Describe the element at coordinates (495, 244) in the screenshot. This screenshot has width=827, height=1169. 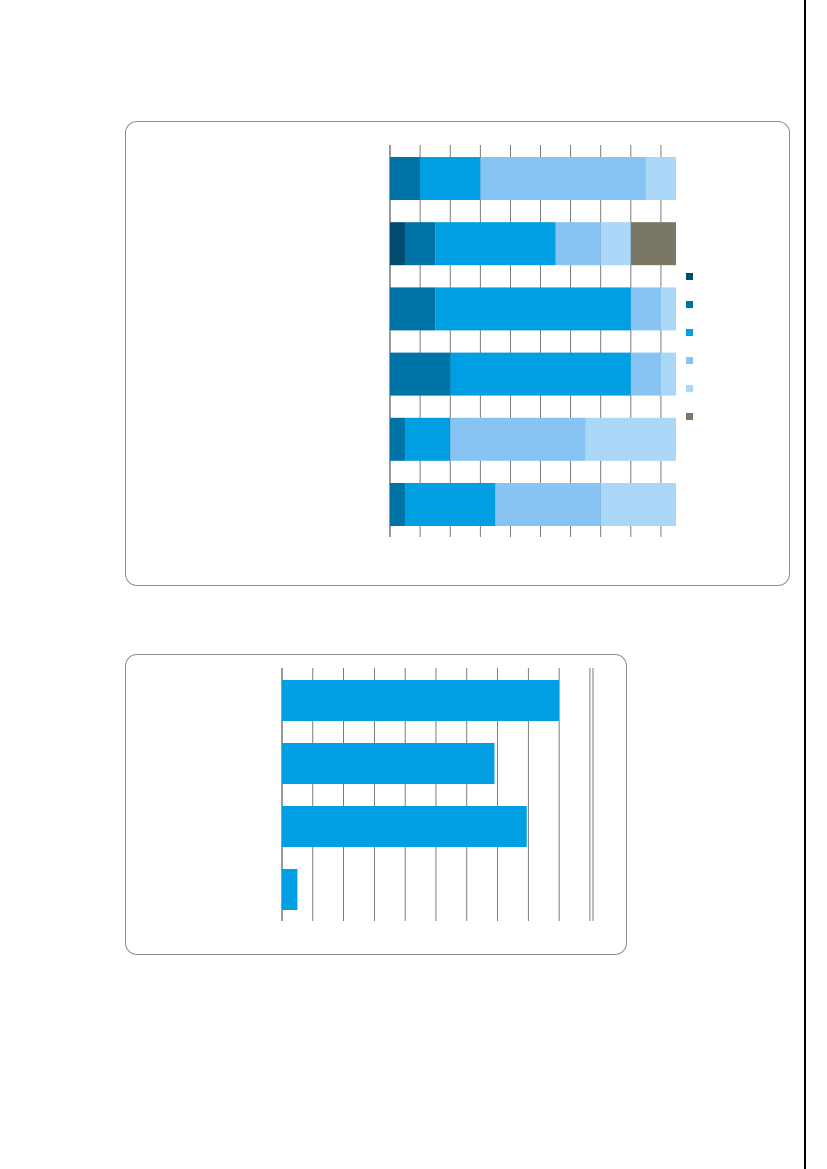
I see `bar-segment-row2-series3` at that location.